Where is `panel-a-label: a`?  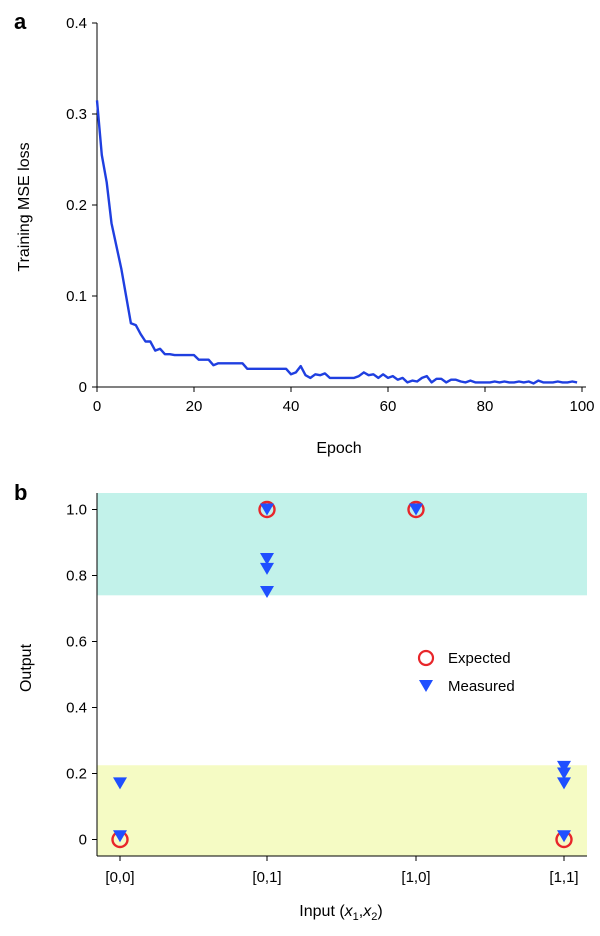 panel-a-label: a is located at coordinates (20, 21).